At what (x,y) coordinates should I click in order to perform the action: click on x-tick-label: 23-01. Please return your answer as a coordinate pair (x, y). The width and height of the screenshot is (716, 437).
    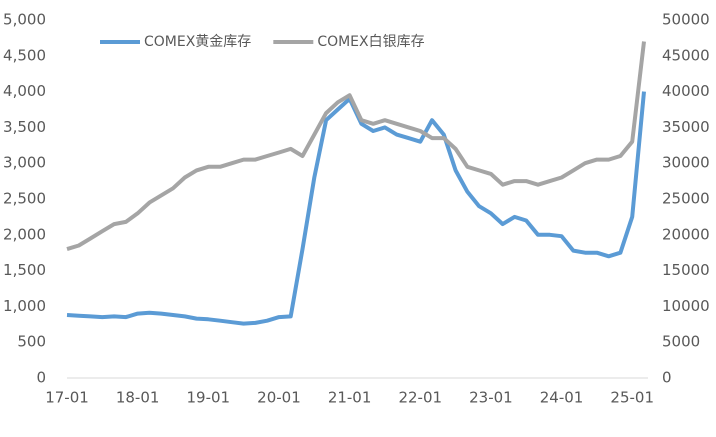
    Looking at the image, I should click on (491, 398).